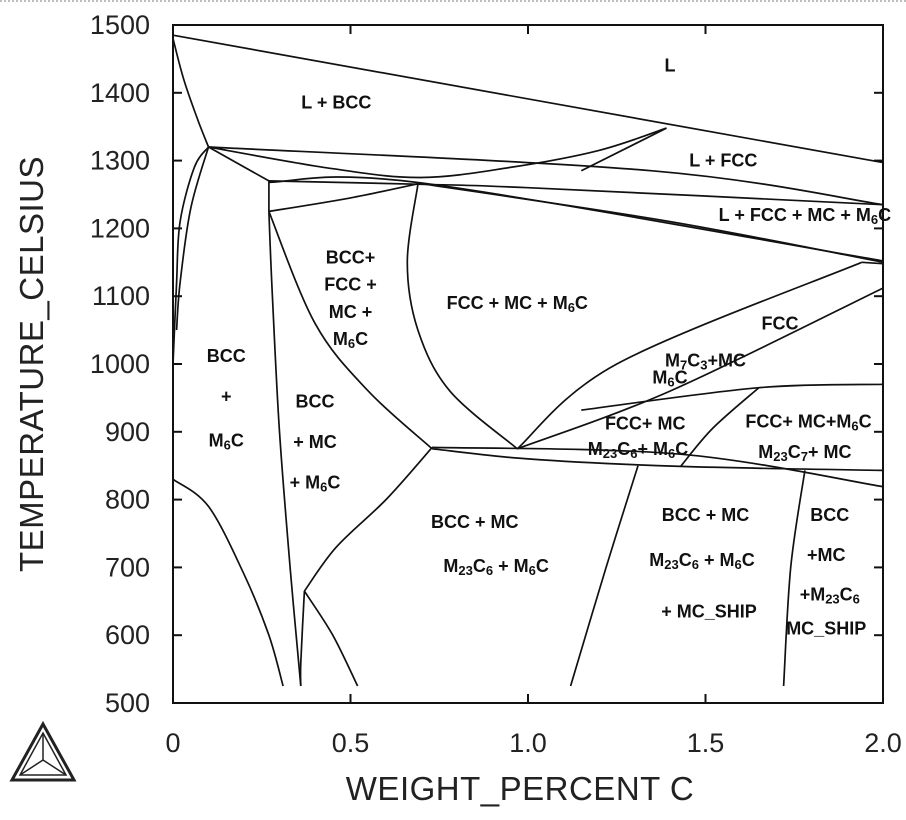 The image size is (906, 820). What do you see at coordinates (127, 567) in the screenshot?
I see `y-tick-label: 700` at bounding box center [127, 567].